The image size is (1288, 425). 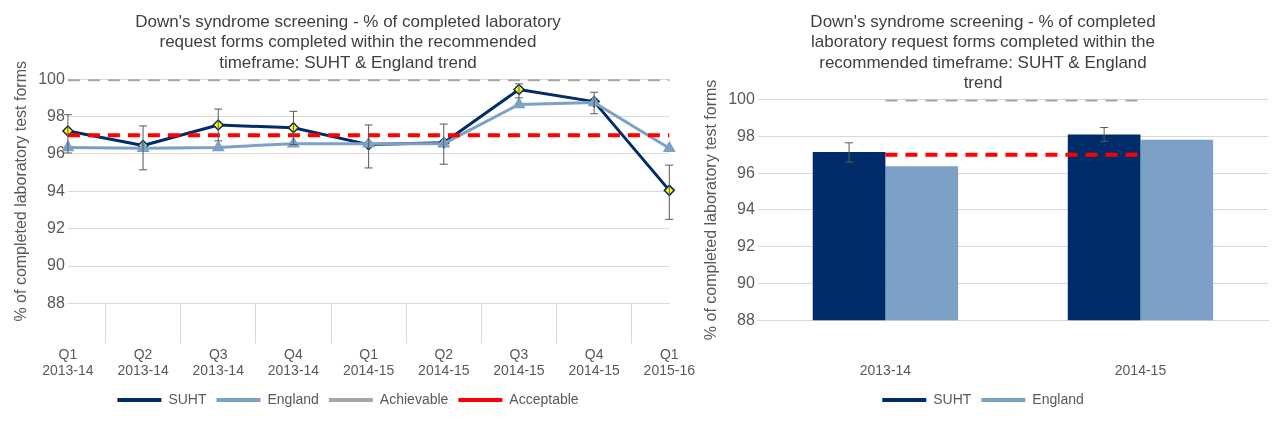 I want to click on x-tick-label: Q3 2014-15, so click(x=519, y=362).